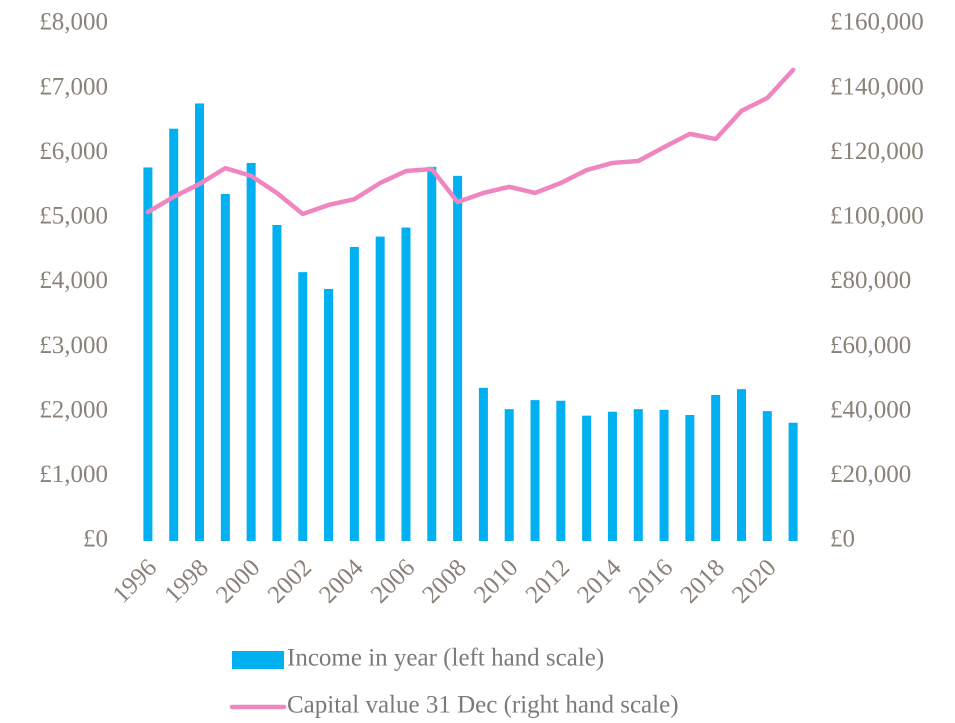 This screenshot has height=723, width=955. What do you see at coordinates (186, 581) in the screenshot?
I see `x-tick-label: 1998` at bounding box center [186, 581].